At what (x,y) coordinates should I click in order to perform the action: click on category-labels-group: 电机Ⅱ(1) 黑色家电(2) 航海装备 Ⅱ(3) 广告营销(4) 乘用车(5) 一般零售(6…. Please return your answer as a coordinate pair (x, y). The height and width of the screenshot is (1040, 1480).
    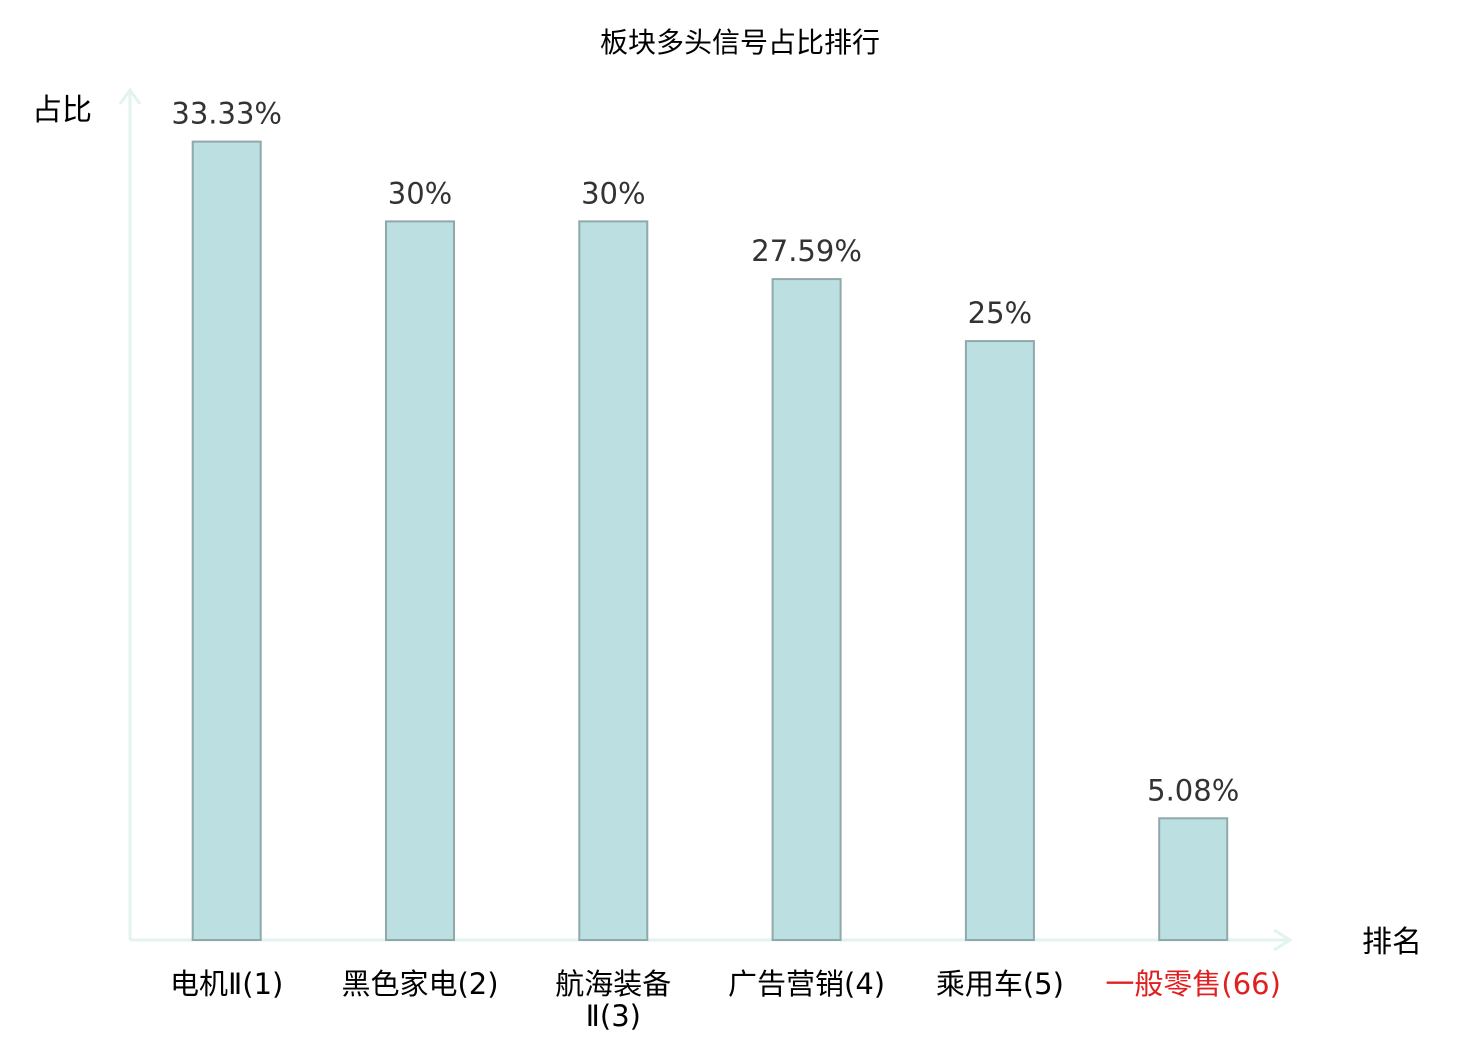
    Looking at the image, I should click on (725, 1000).